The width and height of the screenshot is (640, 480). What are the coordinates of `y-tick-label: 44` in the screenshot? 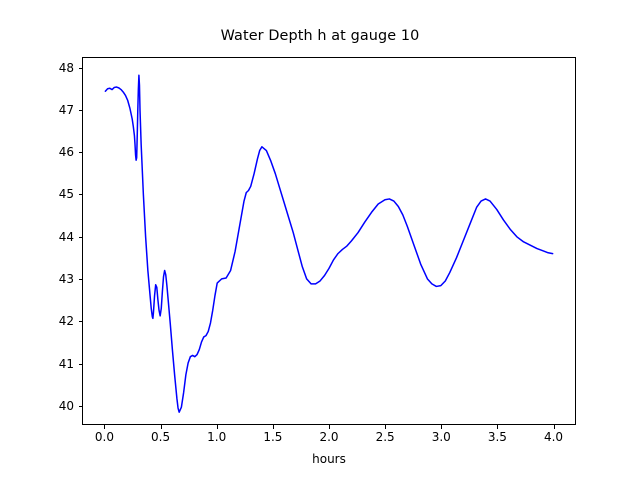 It's located at (66, 236).